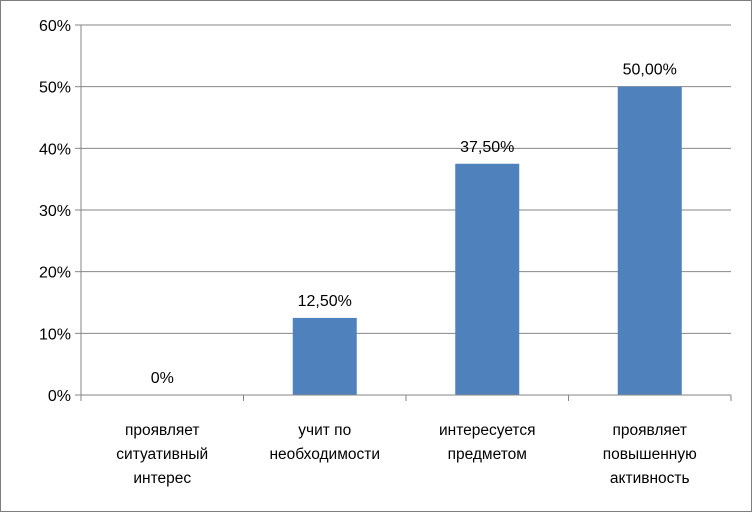  What do you see at coordinates (487, 147) in the screenshot?
I see `data-label: 37,50%` at bounding box center [487, 147].